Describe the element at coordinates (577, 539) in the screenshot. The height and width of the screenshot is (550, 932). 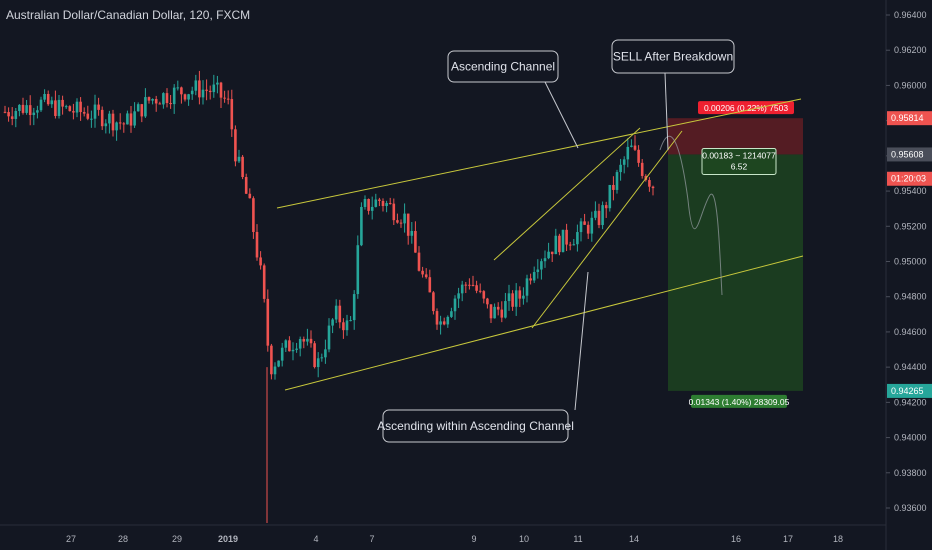
I see `x-tick-label: 11` at that location.